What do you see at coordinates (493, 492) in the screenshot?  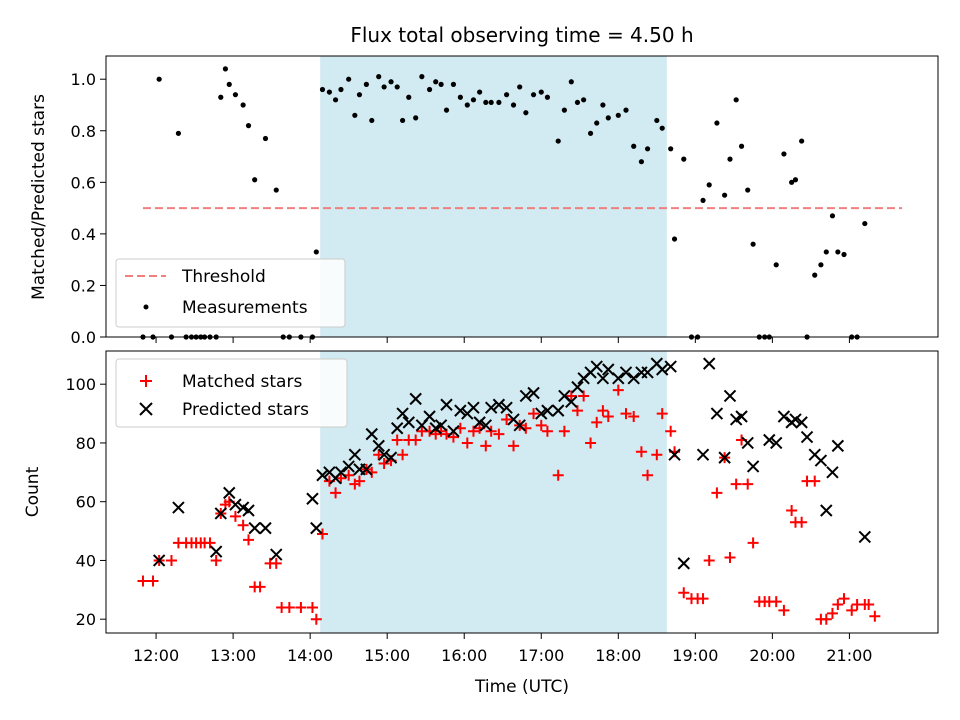 I see `bottom-observing-window-shade` at bounding box center [493, 492].